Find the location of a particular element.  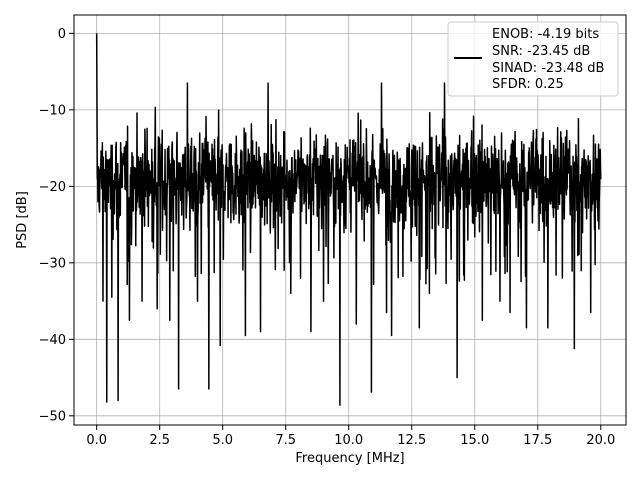

x-tick-label: 10.0 is located at coordinates (348, 440).